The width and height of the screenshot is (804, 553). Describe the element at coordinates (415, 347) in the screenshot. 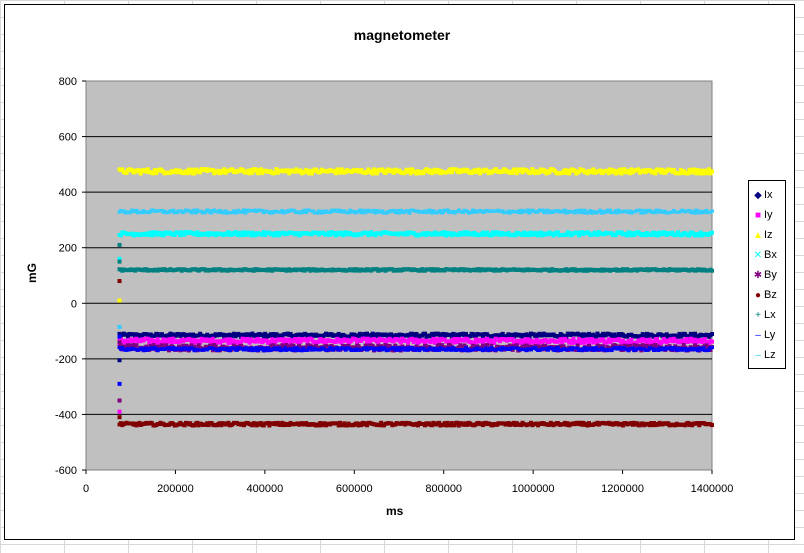

I see `series-ix` at that location.